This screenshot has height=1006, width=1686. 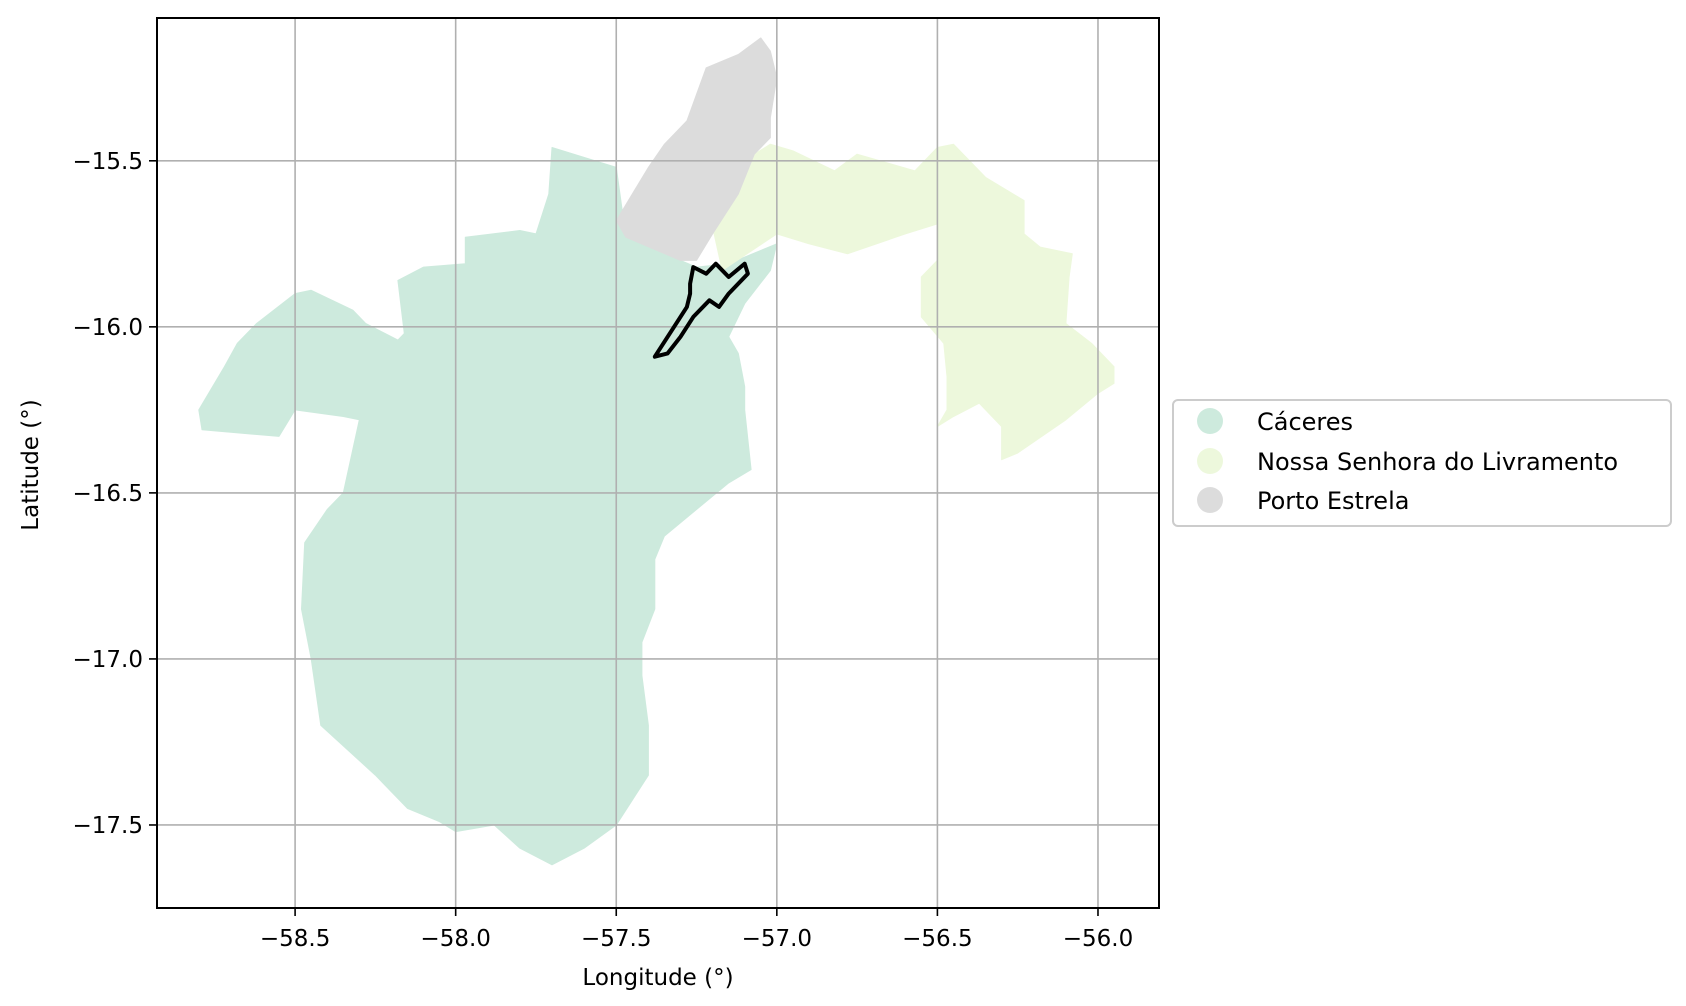 I want to click on highlight-outline-layer, so click(x=701, y=310).